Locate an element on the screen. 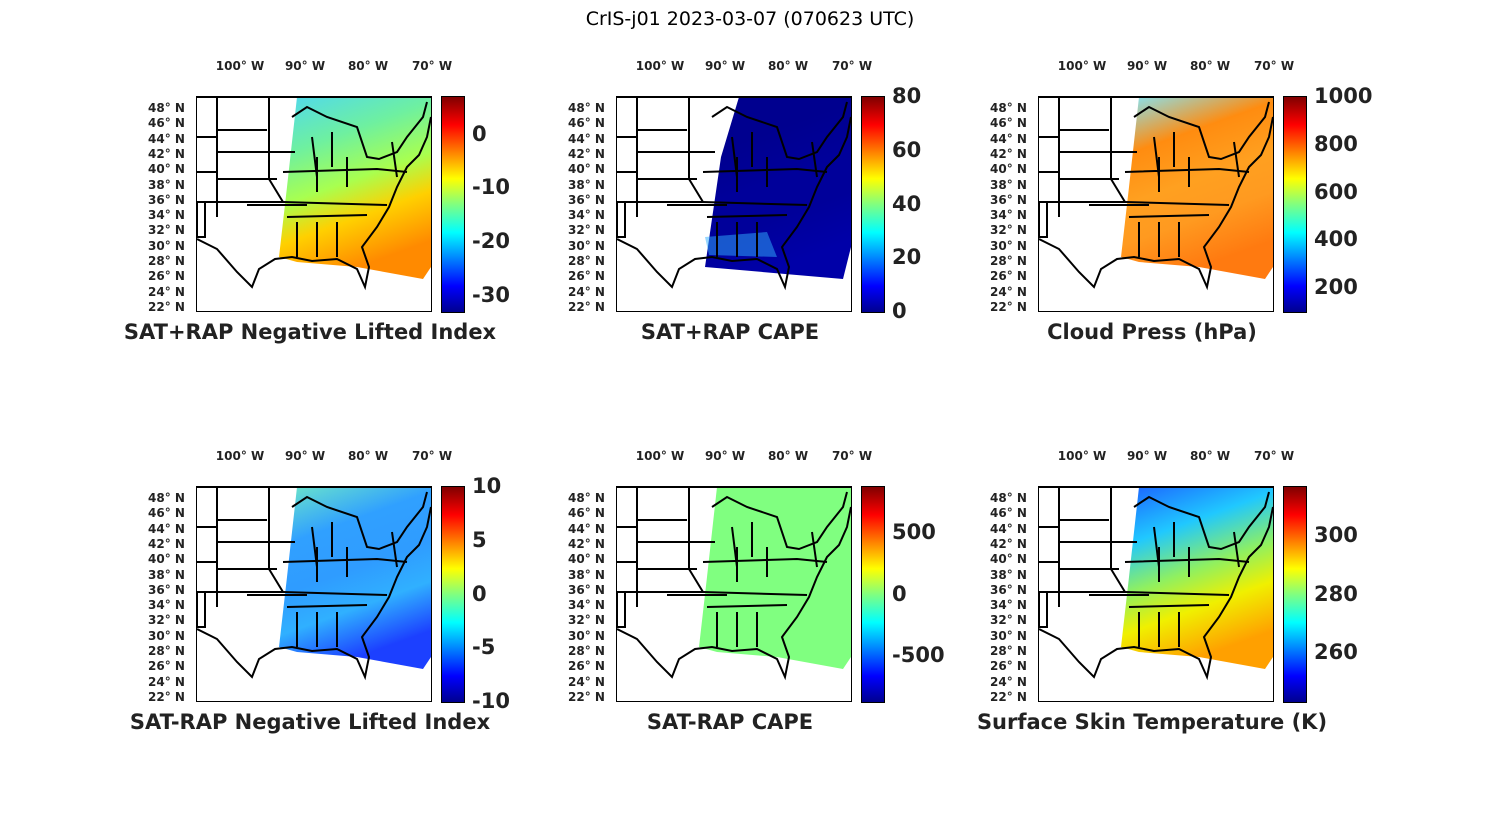  colorbar-tick-label: -30 is located at coordinates (491, 294).